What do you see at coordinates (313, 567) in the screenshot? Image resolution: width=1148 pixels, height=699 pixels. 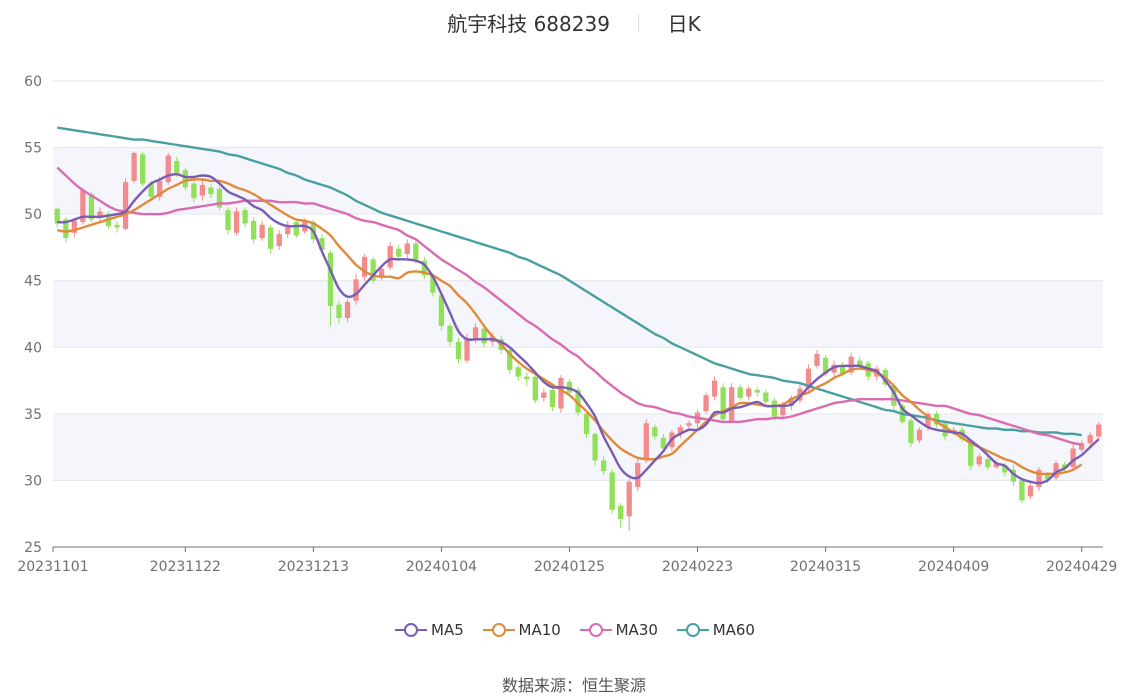 I see `x-tick-label: 20231213` at bounding box center [313, 567].